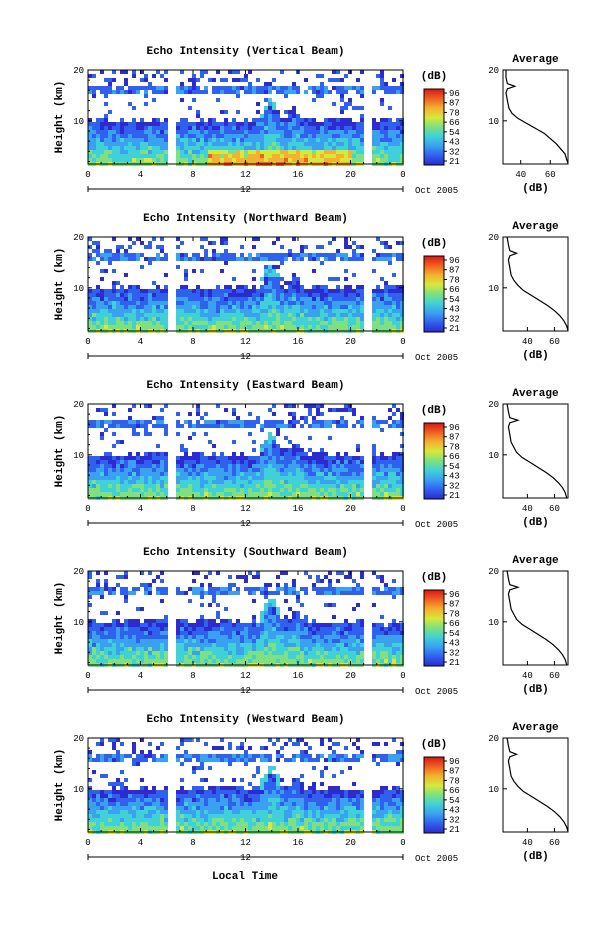 Image resolution: width=616 pixels, height=929 pixels. What do you see at coordinates (434, 578) in the screenshot?
I see `colorbar-unit: (dB)` at bounding box center [434, 578].